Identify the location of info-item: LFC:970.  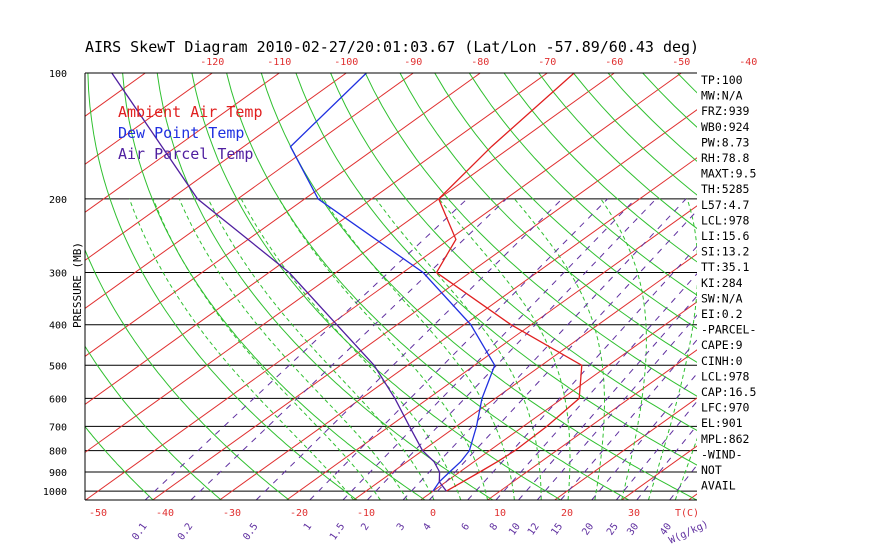
(725, 408).